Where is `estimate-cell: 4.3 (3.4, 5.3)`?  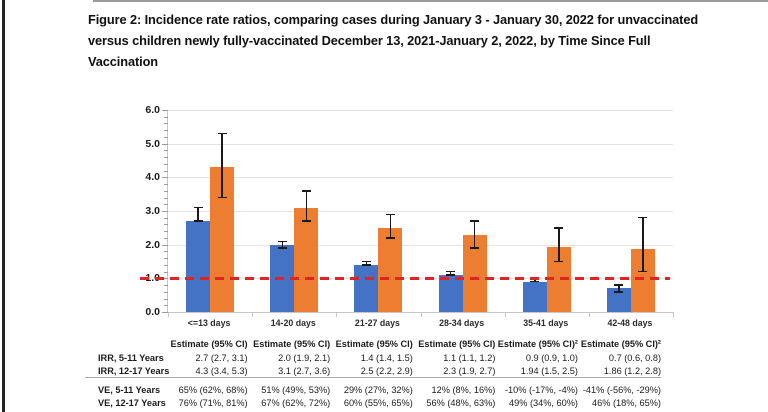 estimate-cell: 4.3 (3.4, 5.3) is located at coordinates (206, 371).